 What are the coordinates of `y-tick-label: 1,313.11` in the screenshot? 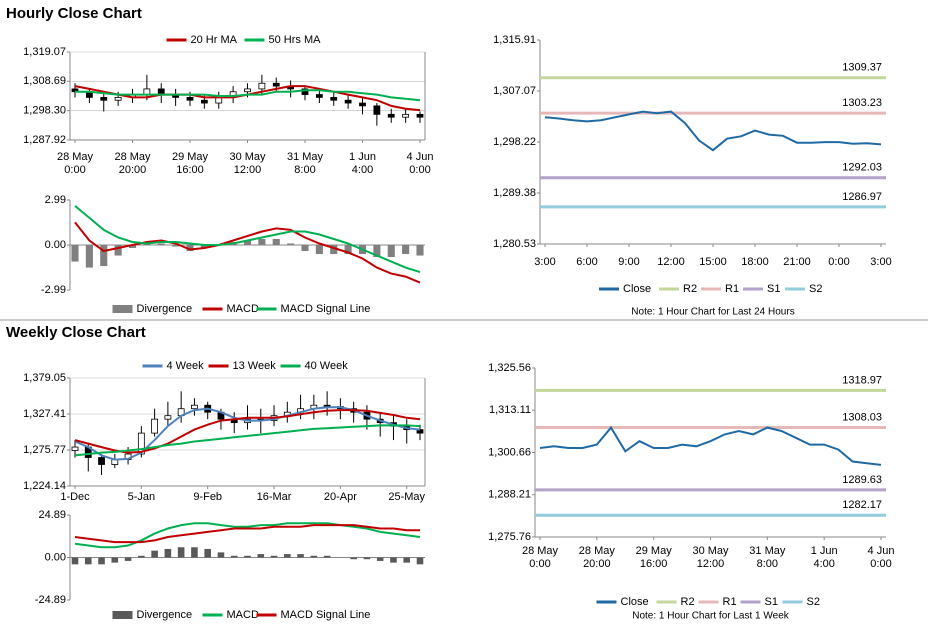 It's located at (510, 410).